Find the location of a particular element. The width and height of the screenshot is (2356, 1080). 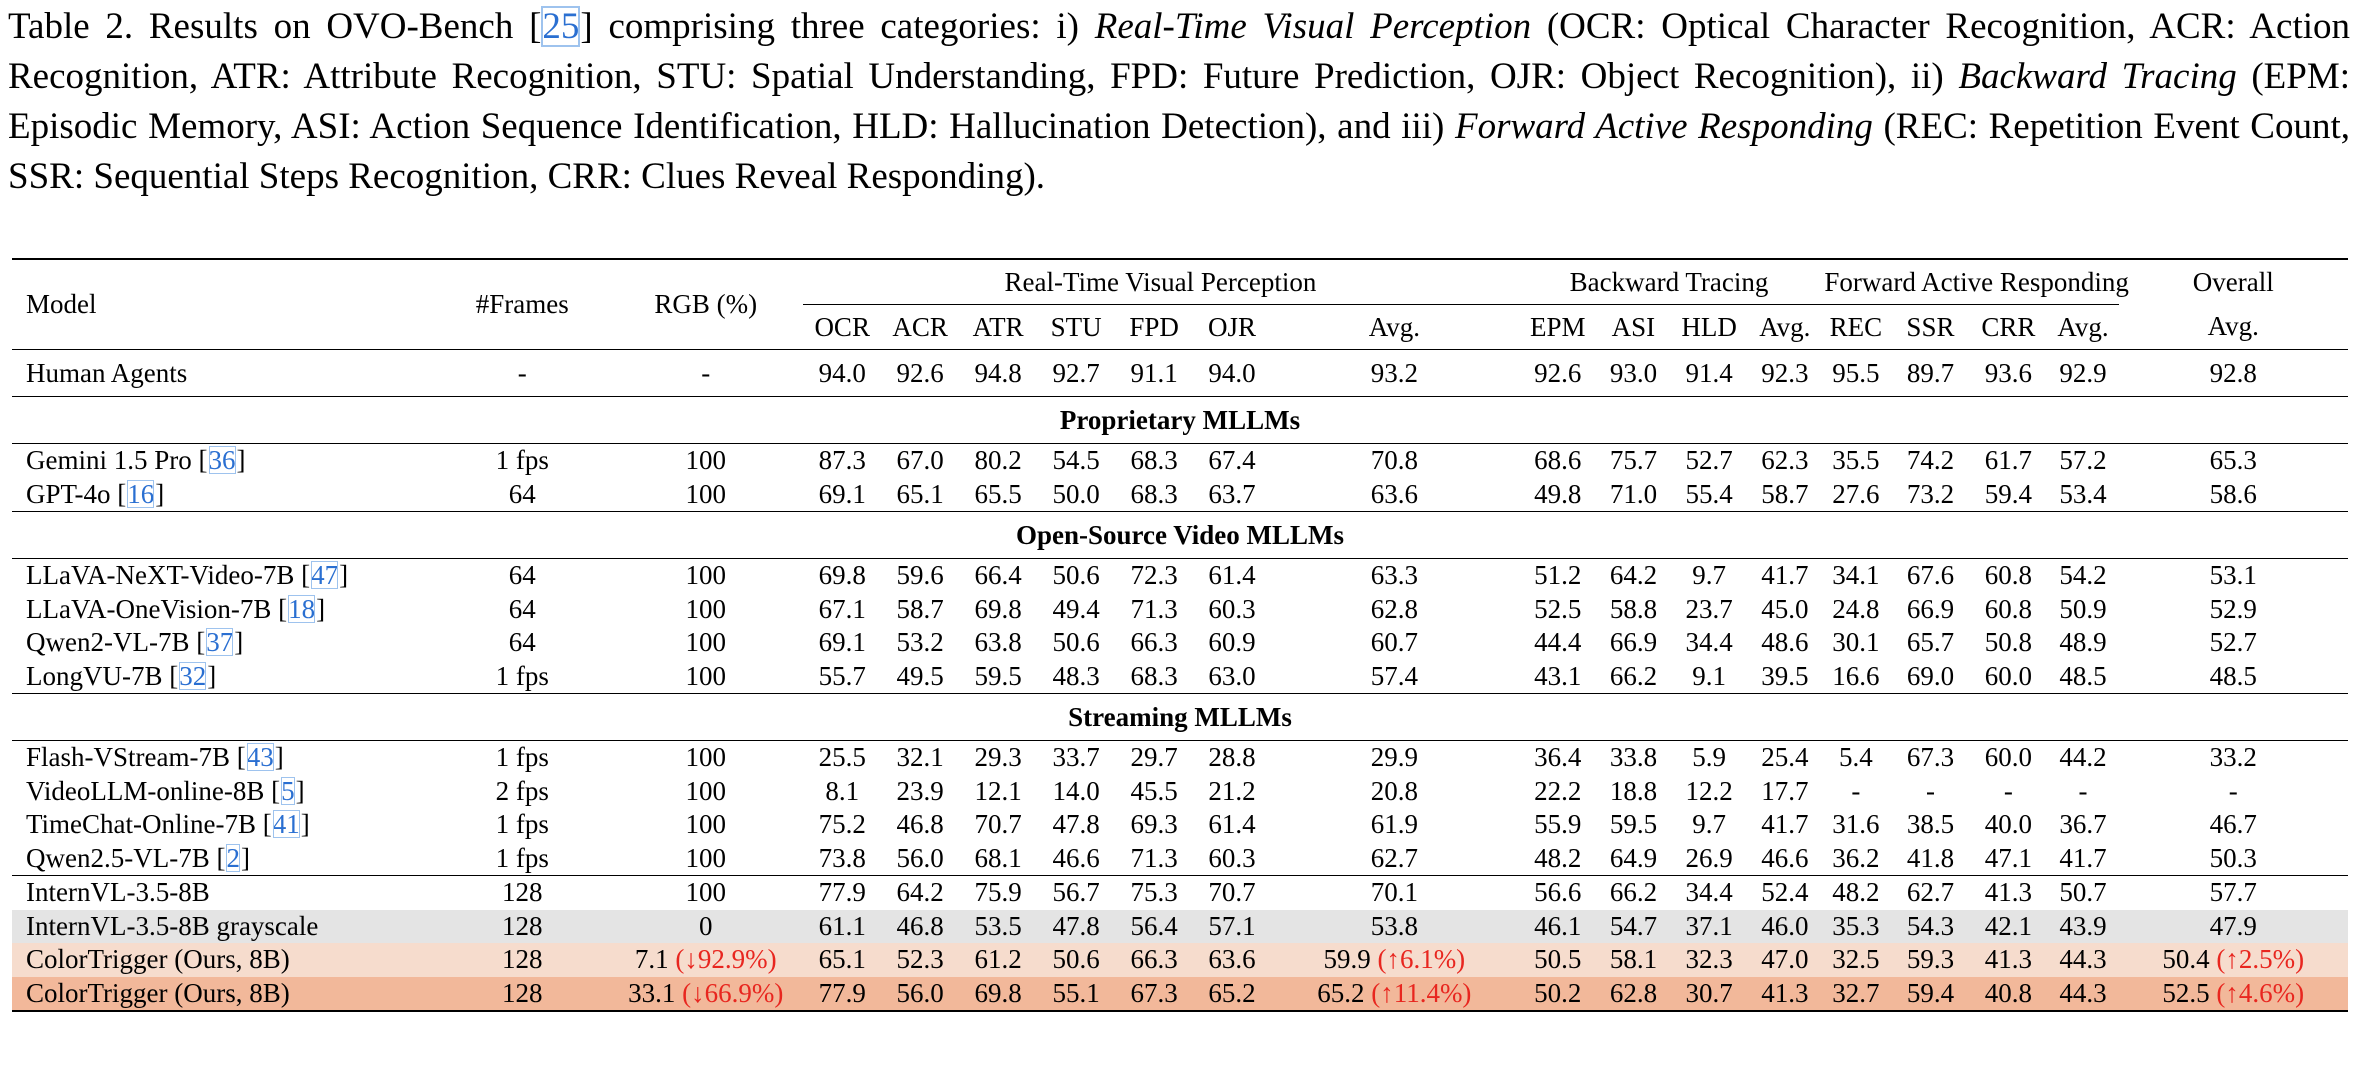

score-value: 16.6 is located at coordinates (1856, 675).